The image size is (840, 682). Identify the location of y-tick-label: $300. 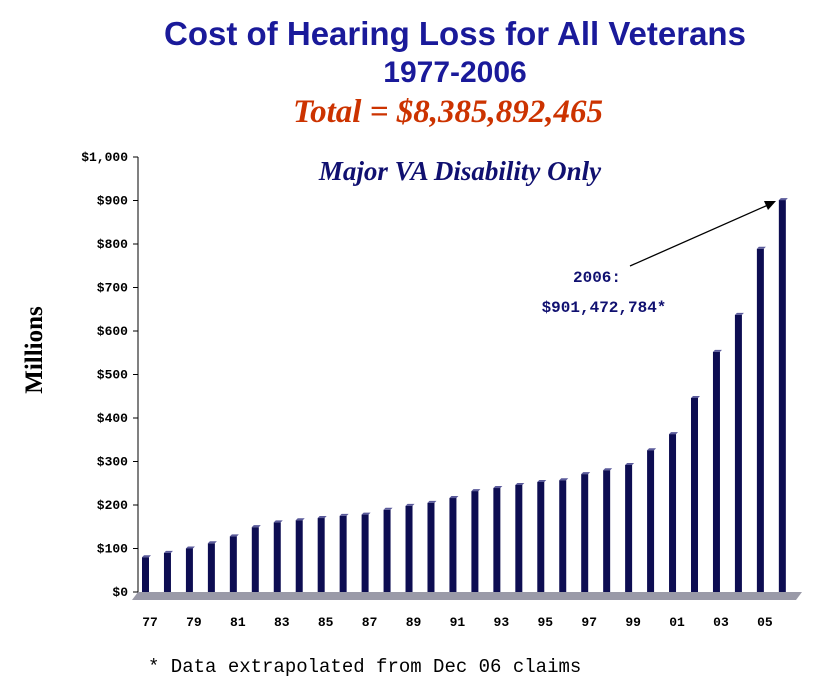
(112, 462).